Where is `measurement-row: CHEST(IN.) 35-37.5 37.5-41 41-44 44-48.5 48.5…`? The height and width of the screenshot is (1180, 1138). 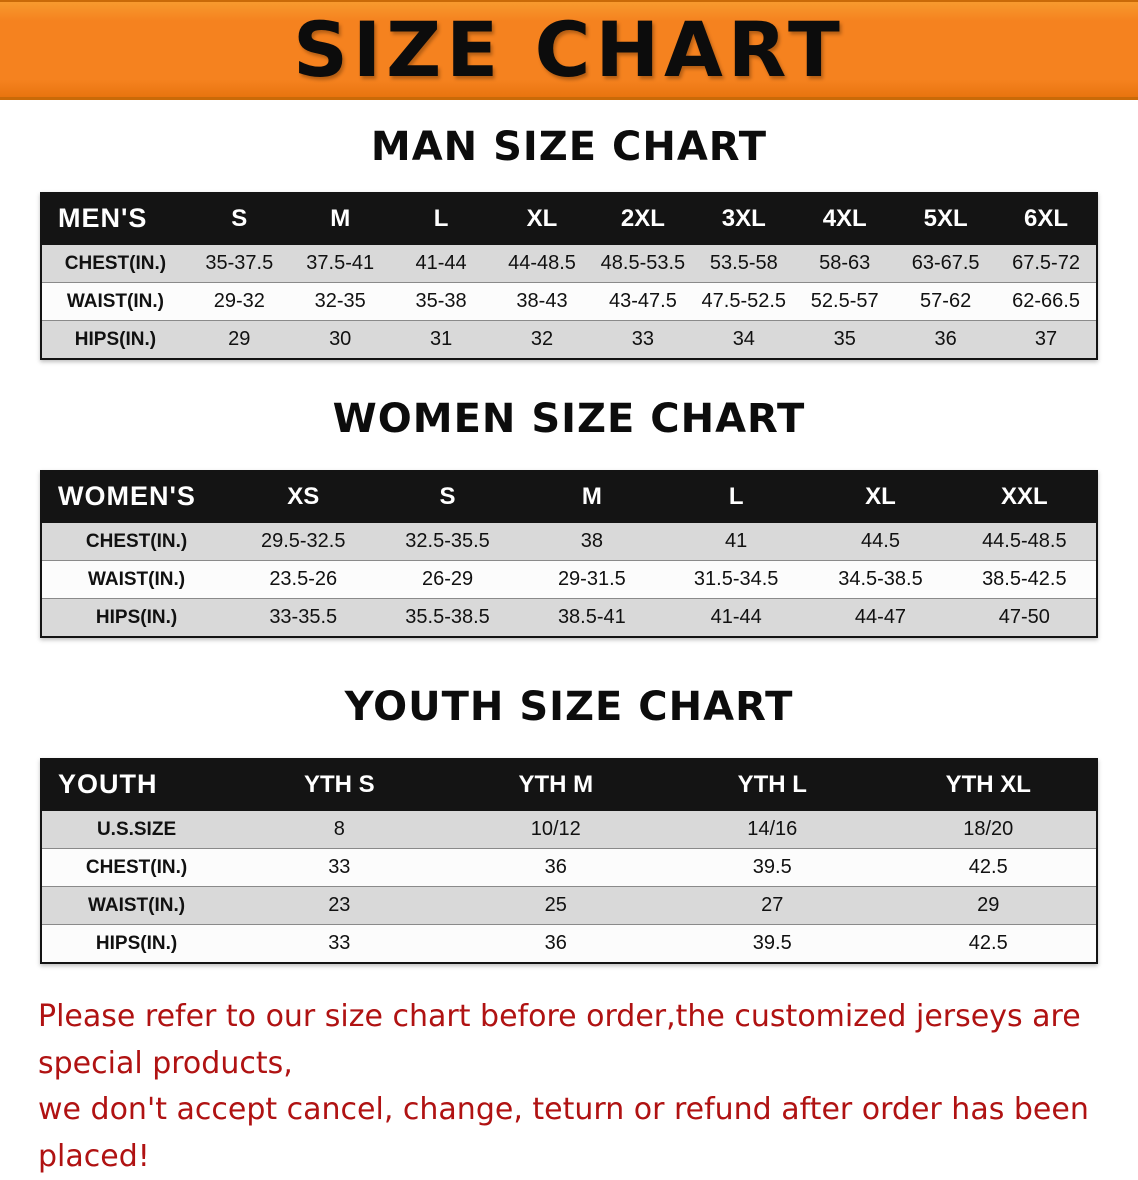
measurement-row: CHEST(IN.) 35-37.5 37.5-41 41-44 44-48.5 48.5… is located at coordinates (569, 263).